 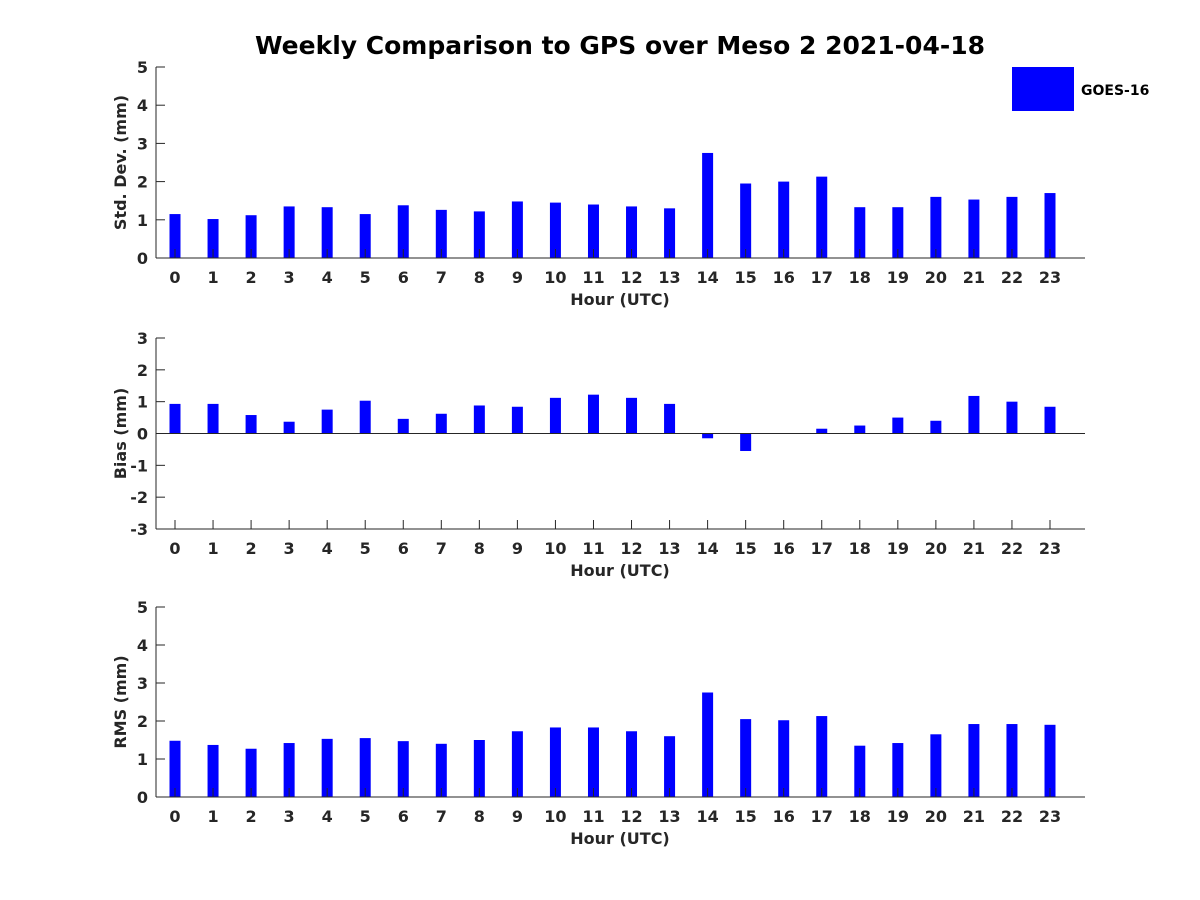 What do you see at coordinates (120, 701) in the screenshot?
I see `rms-y-axis-label: RMS (mm)` at bounding box center [120, 701].